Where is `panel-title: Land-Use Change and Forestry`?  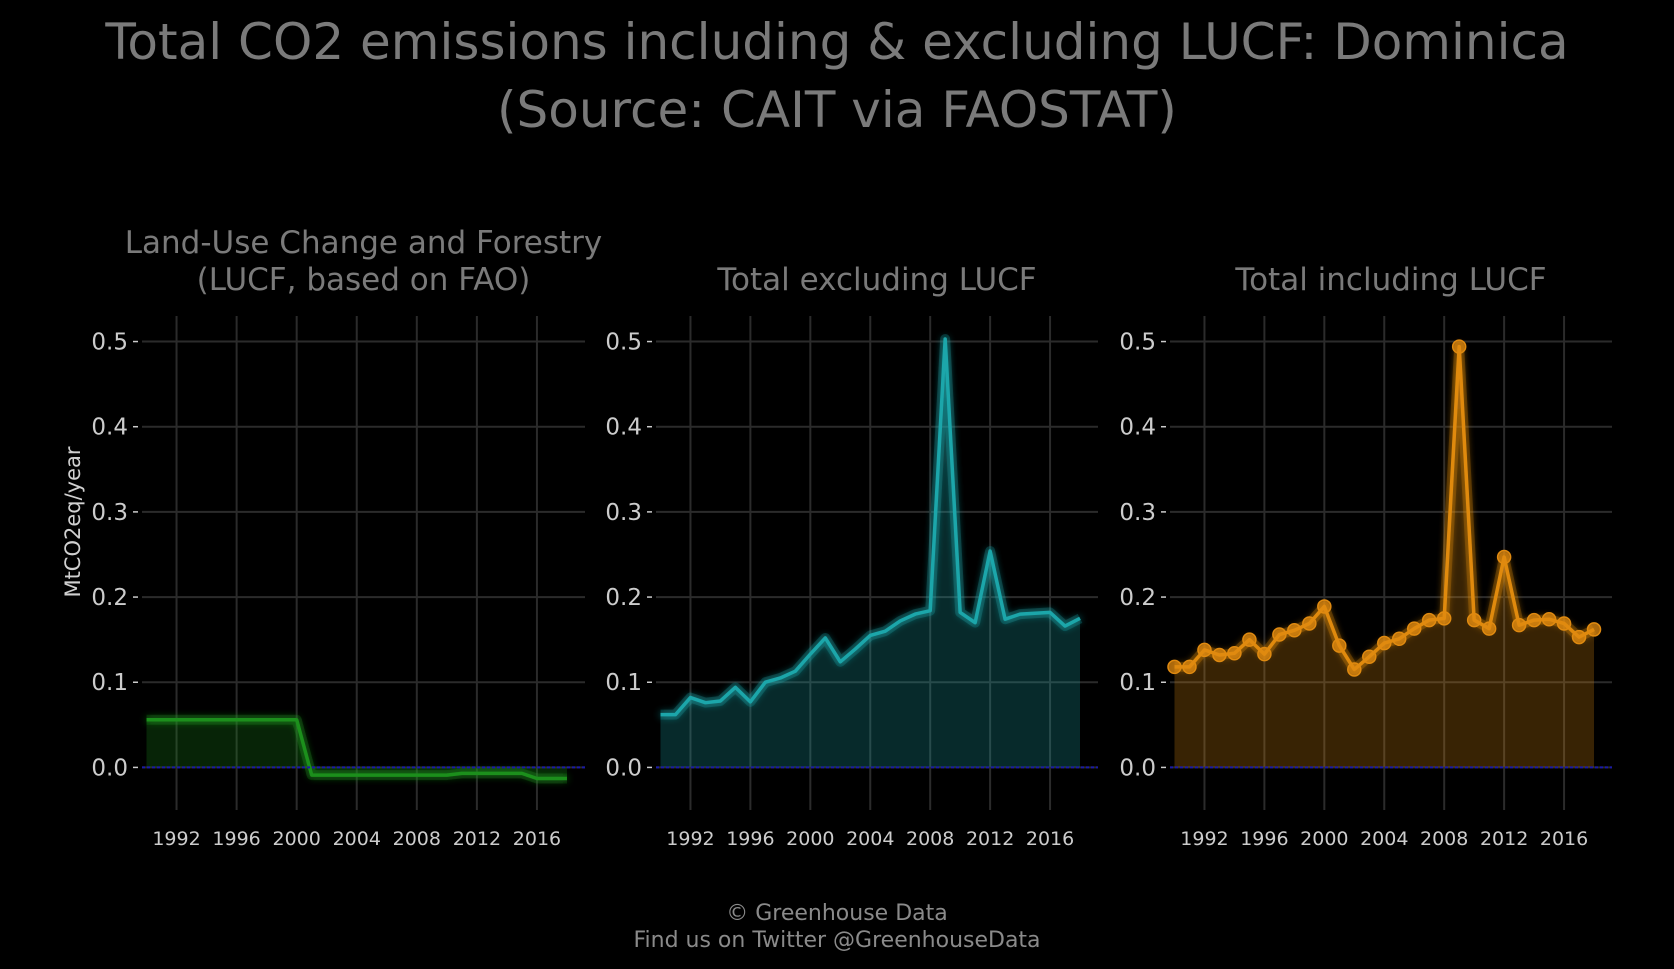 panel-title: Land-Use Change and Forestry is located at coordinates (364, 243).